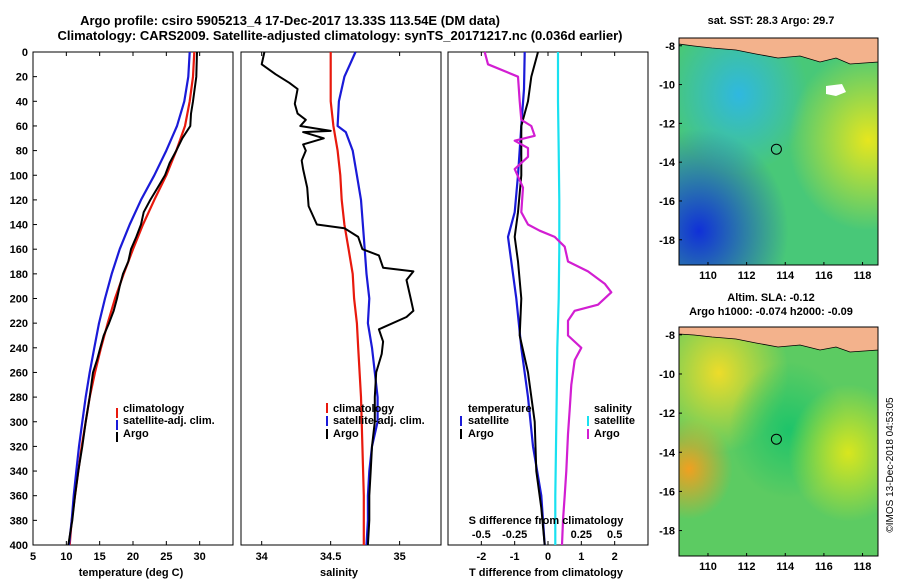 Image resolution: width=900 pixels, height=580 pixels. Describe the element at coordinates (25, 53) in the screenshot. I see `depth-tick-label: 0` at that location.